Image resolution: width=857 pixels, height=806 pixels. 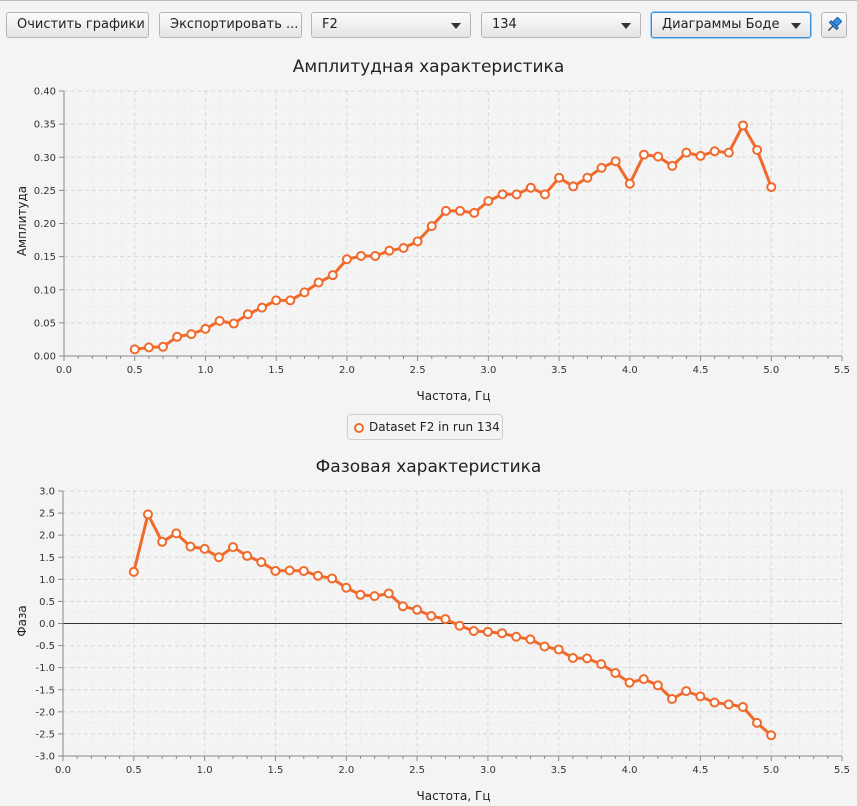 What do you see at coordinates (834, 25) in the screenshot?
I see `pin-button` at bounding box center [834, 25].